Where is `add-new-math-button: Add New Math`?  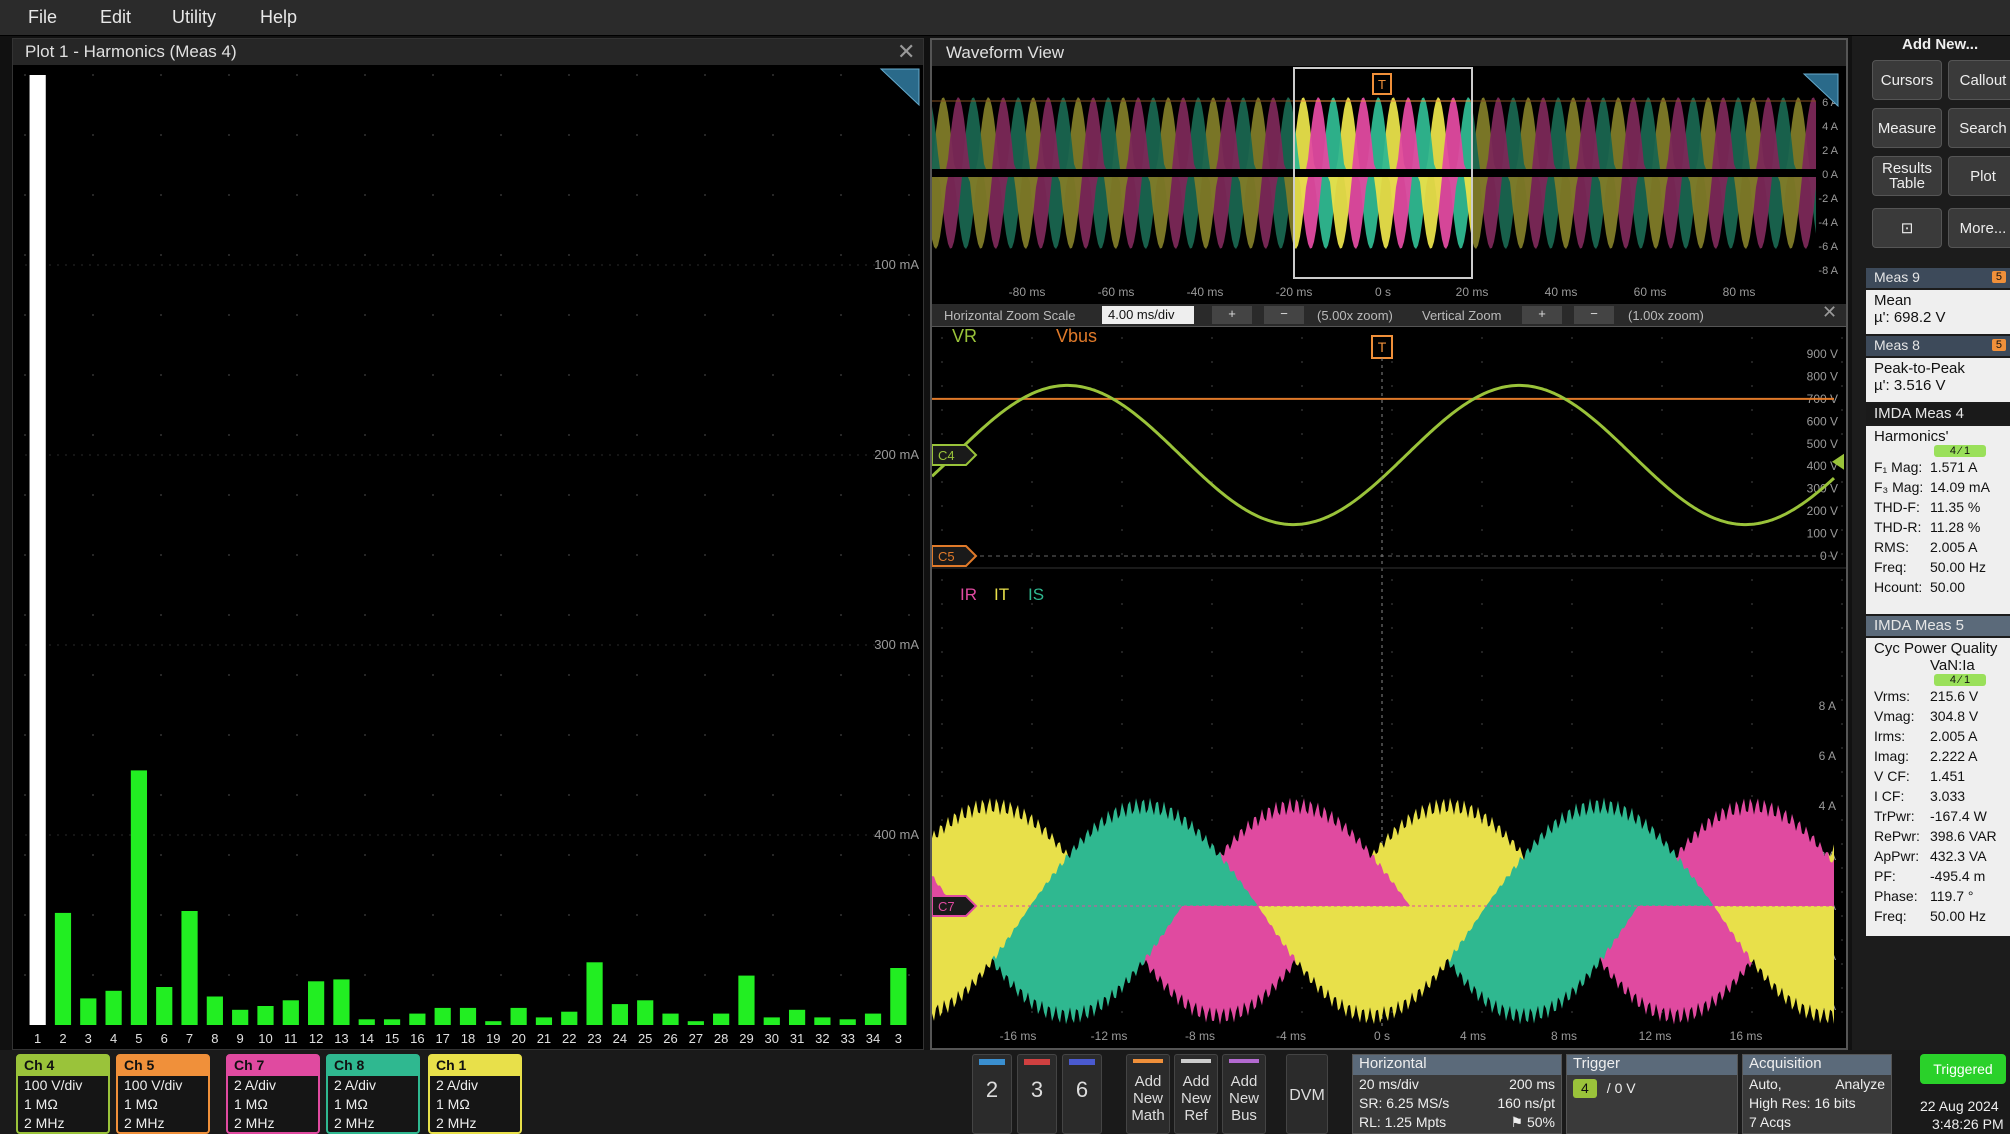
add-new-math-button: Add New Math is located at coordinates (1148, 1094).